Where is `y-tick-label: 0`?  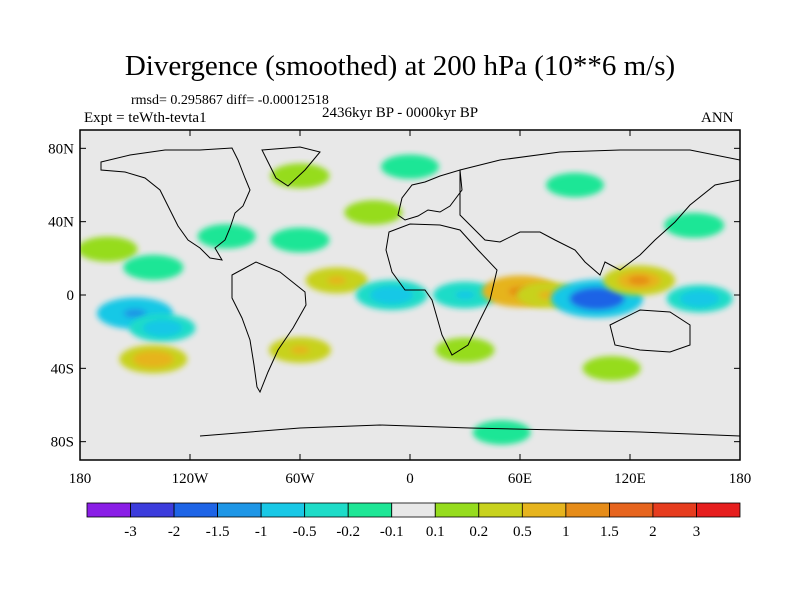
y-tick-label: 0 is located at coordinates (71, 296).